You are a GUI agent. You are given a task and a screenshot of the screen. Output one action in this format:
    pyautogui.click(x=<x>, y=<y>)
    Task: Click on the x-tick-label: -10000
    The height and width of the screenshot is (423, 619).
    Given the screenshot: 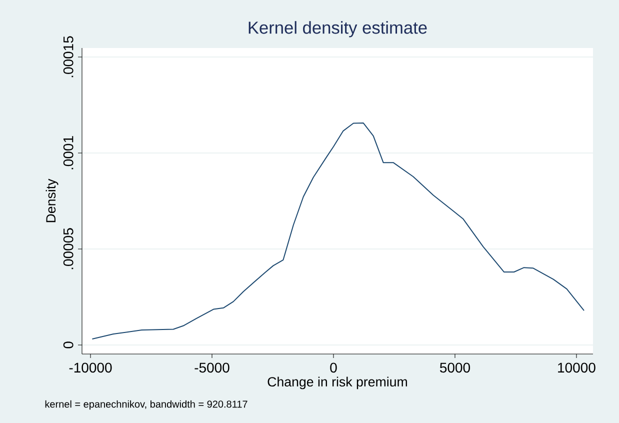 What is the action you would take?
    pyautogui.click(x=90, y=367)
    